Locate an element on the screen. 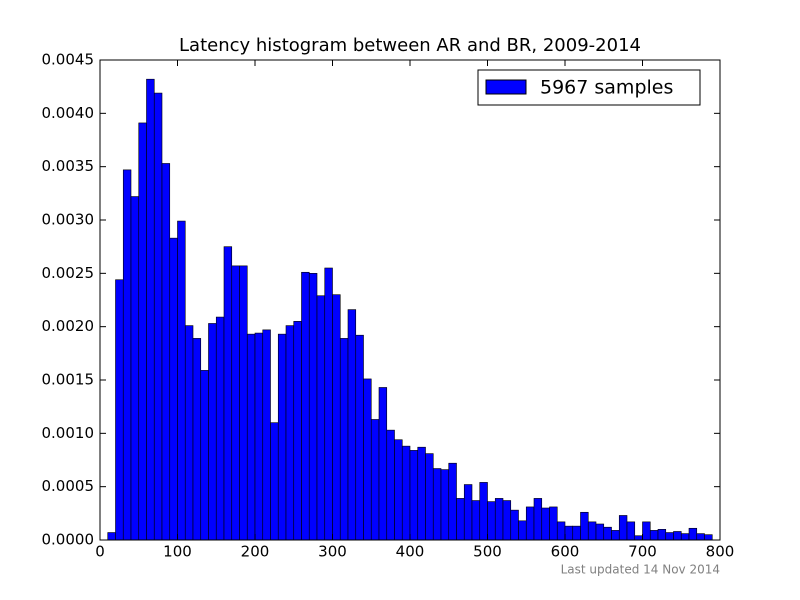 Image resolution: width=800 pixels, height=600 pixels. y-tick-label: 0.0015 is located at coordinates (68, 380).